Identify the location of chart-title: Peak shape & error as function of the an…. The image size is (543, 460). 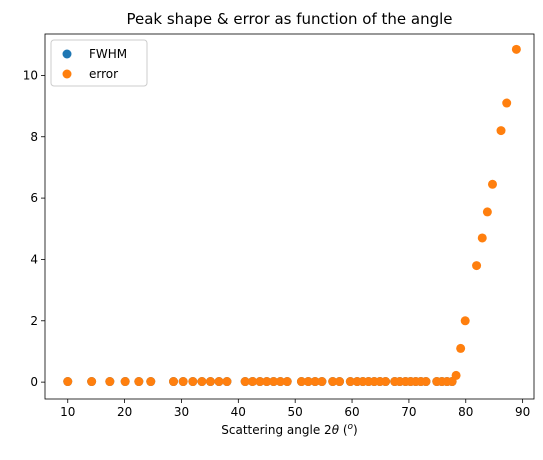
(289, 19).